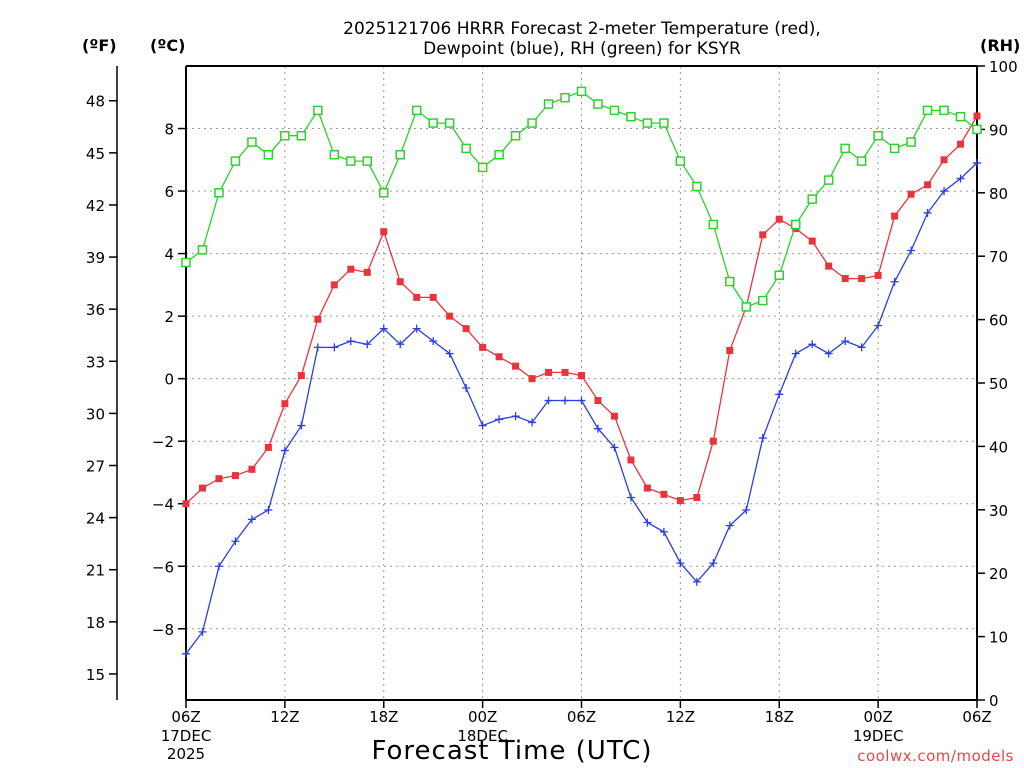 The height and width of the screenshot is (768, 1024). I want to click on fahrenheit-tick-label: 24, so click(95, 519).